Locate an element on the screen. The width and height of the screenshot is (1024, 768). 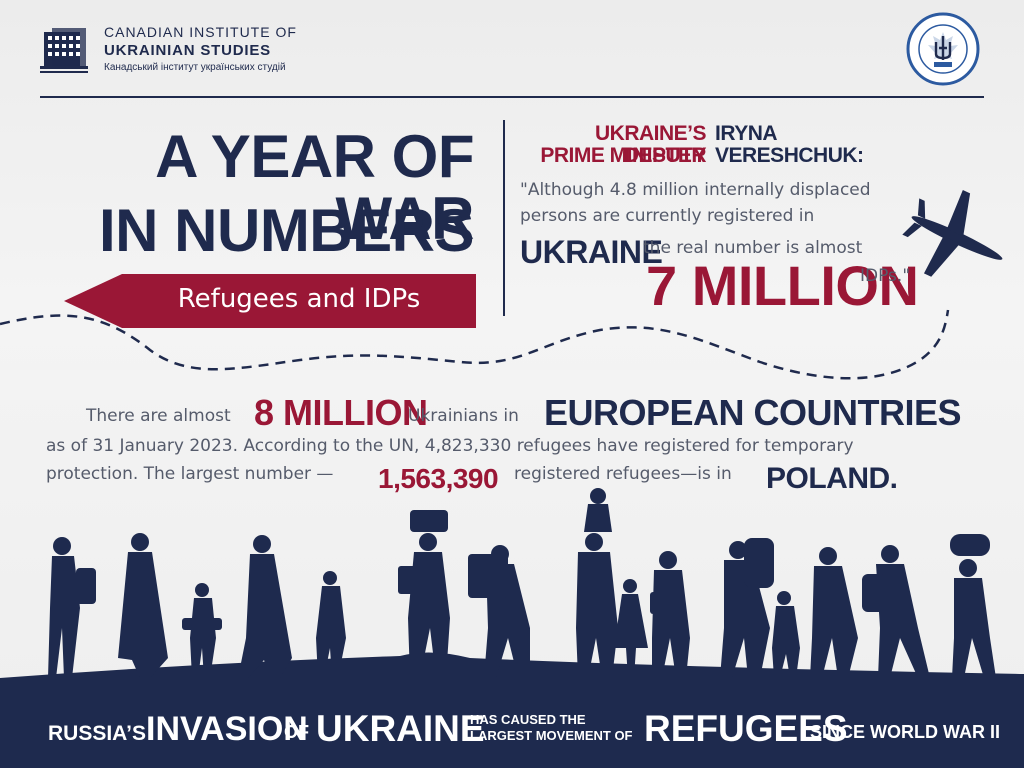
header-divider is located at coordinates (512, 97).